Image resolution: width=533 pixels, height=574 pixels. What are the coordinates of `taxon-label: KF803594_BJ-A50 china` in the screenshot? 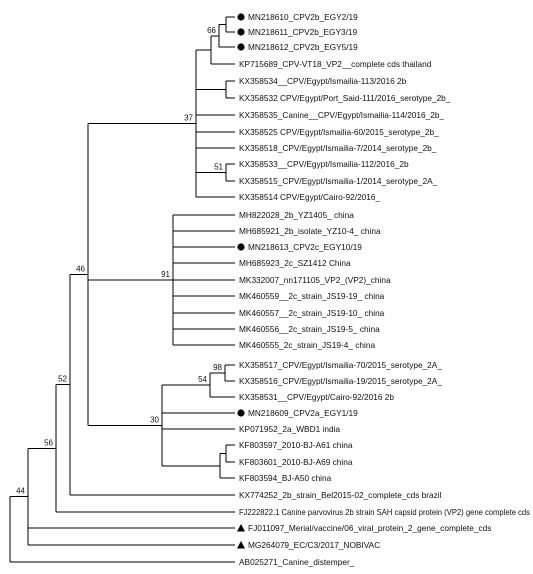 It's located at (285, 478).